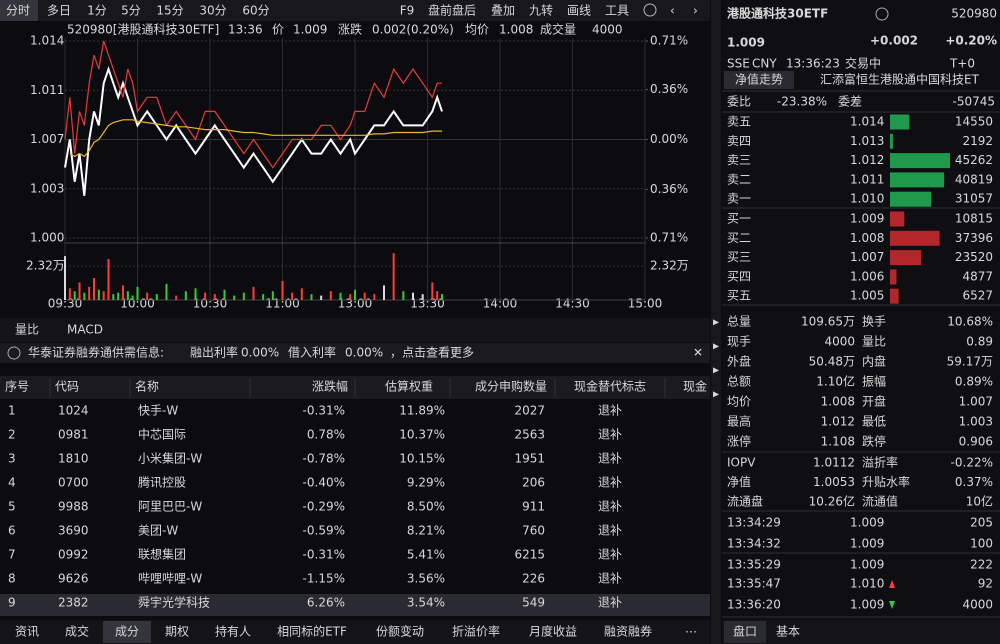  Describe the element at coordinates (874, 381) in the screenshot. I see `stat-label: 振幅` at that location.